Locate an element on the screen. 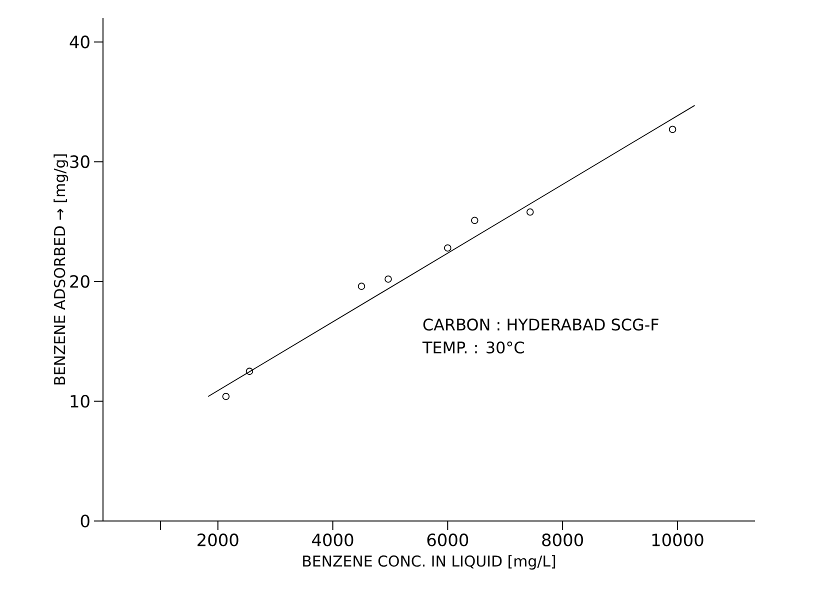  y-tick-label: 0 is located at coordinates (85, 521).